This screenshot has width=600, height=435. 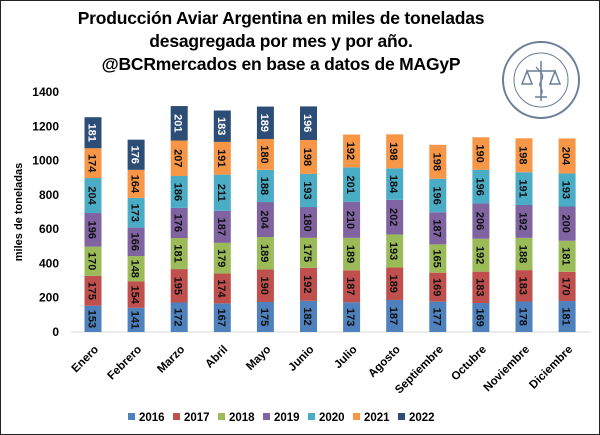 I want to click on data-label-2020: 191, so click(x=523, y=188).